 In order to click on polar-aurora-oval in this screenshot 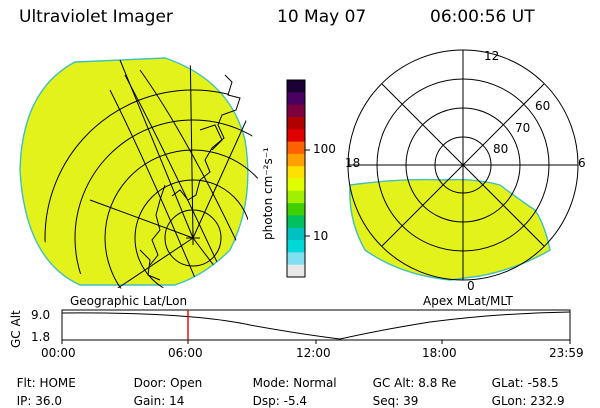, I will do `click(450, 229)`.